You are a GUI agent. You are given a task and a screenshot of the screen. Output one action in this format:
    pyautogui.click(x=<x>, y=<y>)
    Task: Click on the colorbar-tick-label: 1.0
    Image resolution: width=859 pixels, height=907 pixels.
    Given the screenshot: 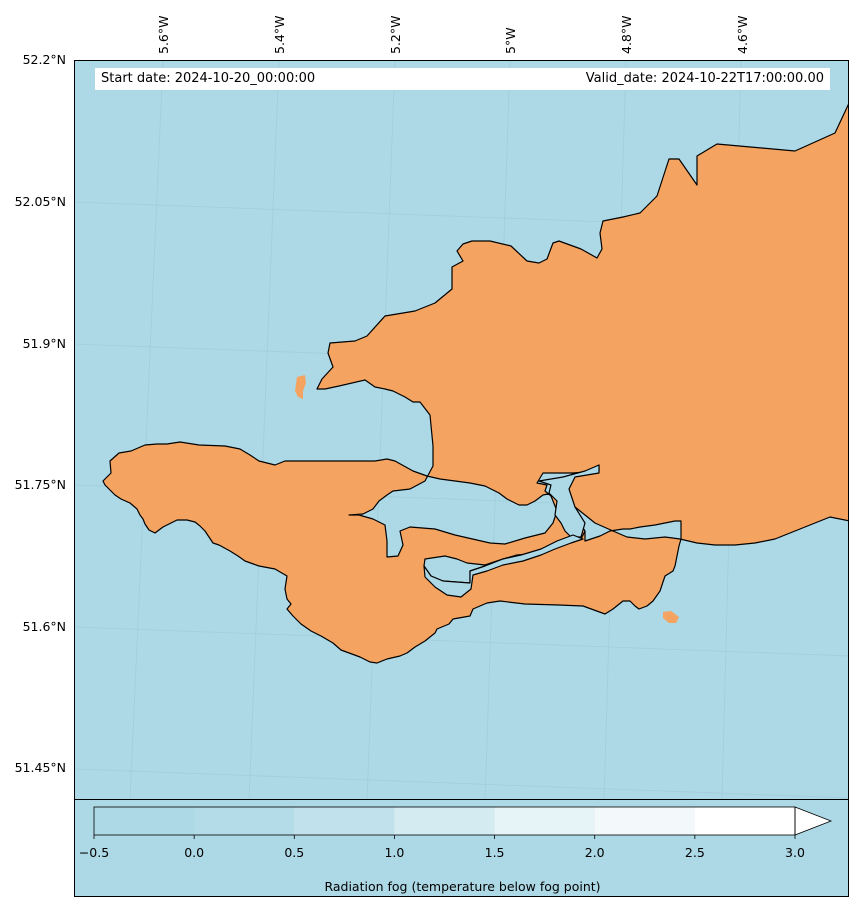 What is the action you would take?
    pyautogui.click(x=394, y=852)
    